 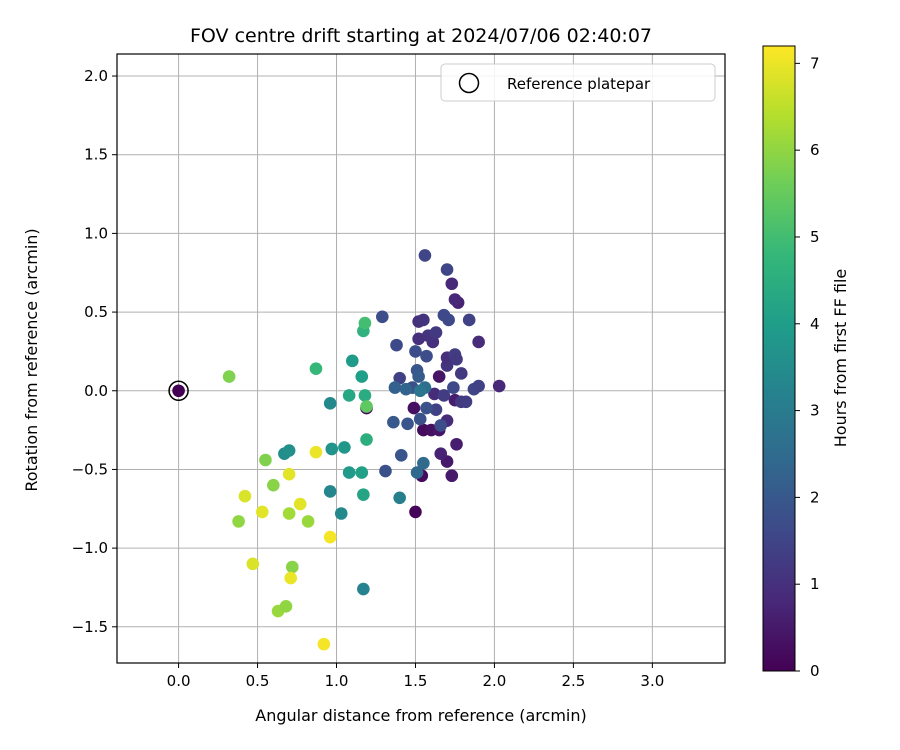 What do you see at coordinates (807, 367) in the screenshot?
I see `colorbar-ticks: 0 1 2 3 4 5 6 7` at bounding box center [807, 367].